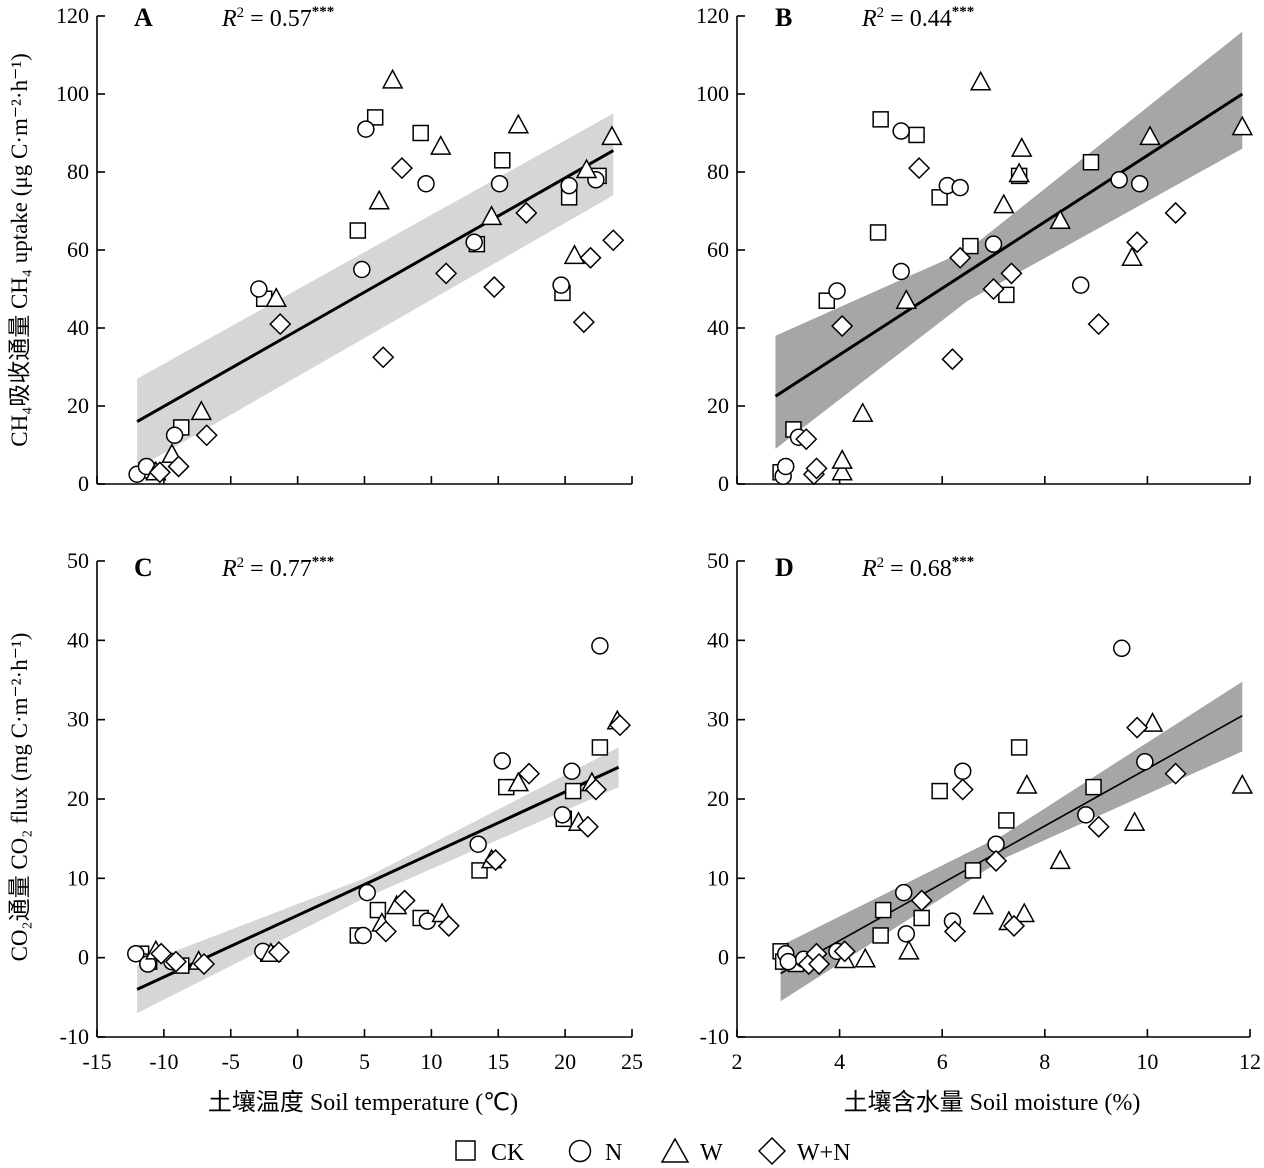 The width and height of the screenshot is (1264, 1168). I want to click on x-tick-label: 0, so click(297, 1061).